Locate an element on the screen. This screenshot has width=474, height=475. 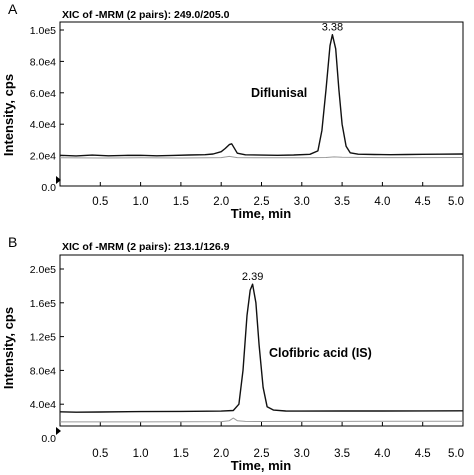
panel-b-x-tick-label: 1.5 is located at coordinates (181, 454).